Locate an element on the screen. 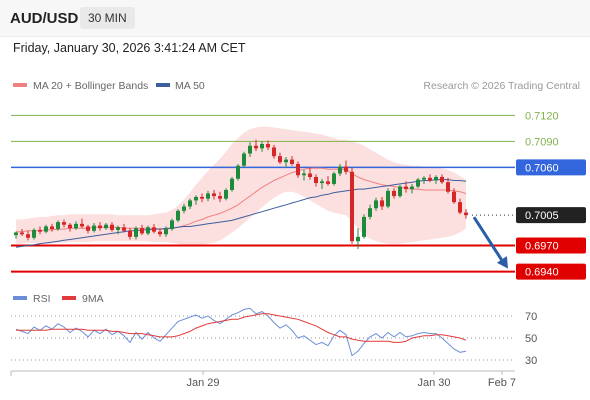  last-price-label: 0.7005 is located at coordinates (542, 216).